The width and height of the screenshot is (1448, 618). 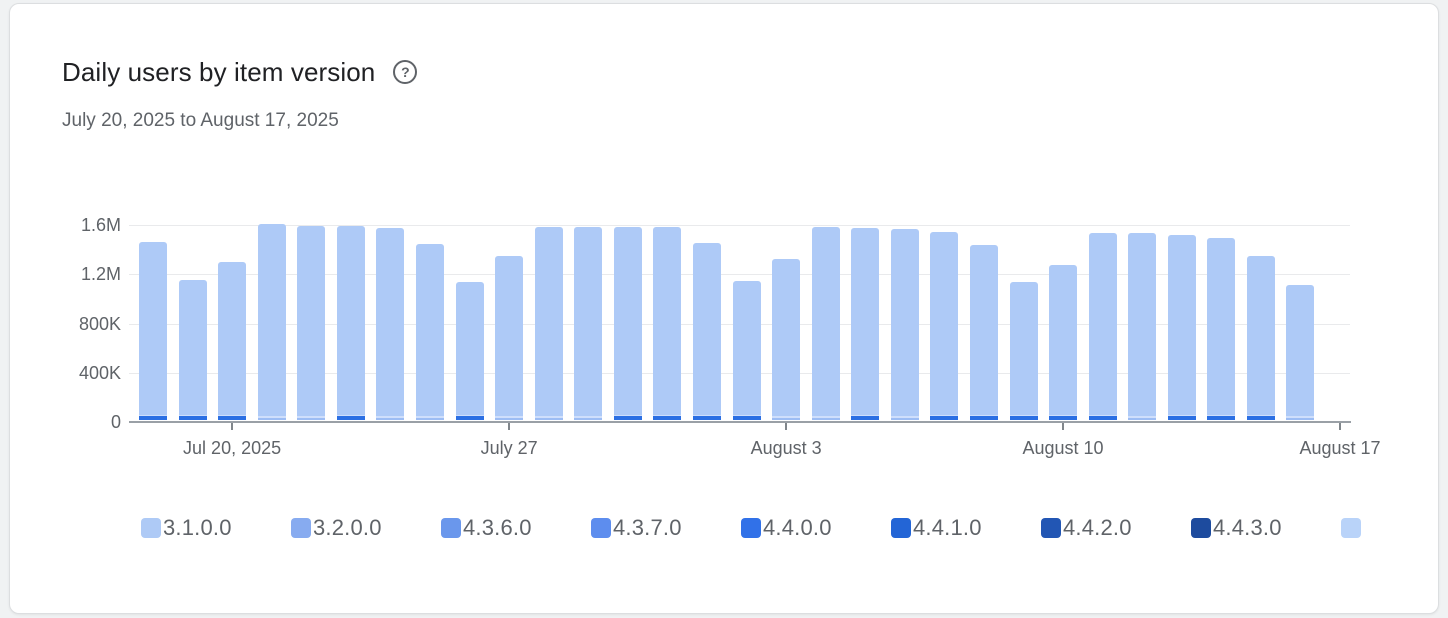 What do you see at coordinates (797, 527) in the screenshot?
I see `legend-label: 4.4.0.0` at bounding box center [797, 527].